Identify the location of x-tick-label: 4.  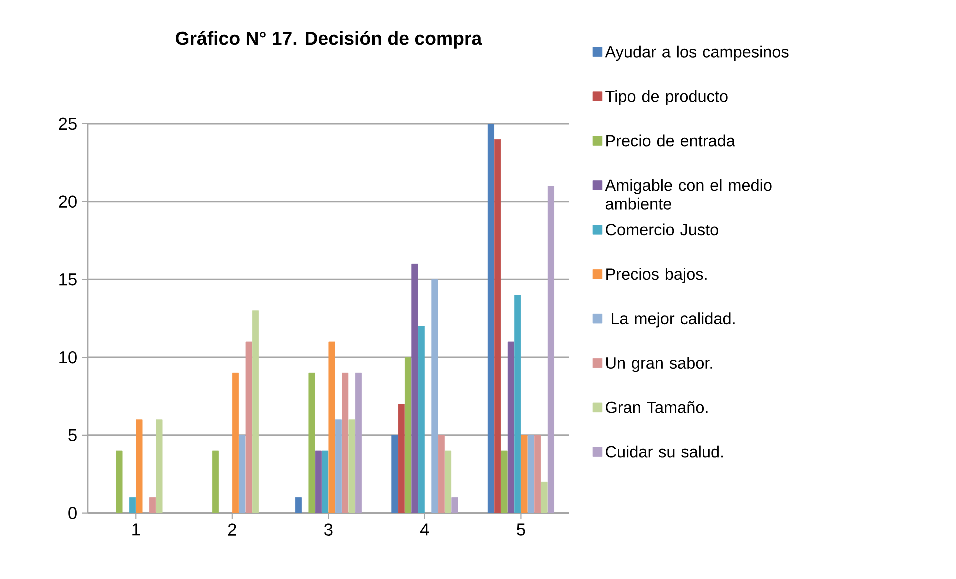
(425, 530).